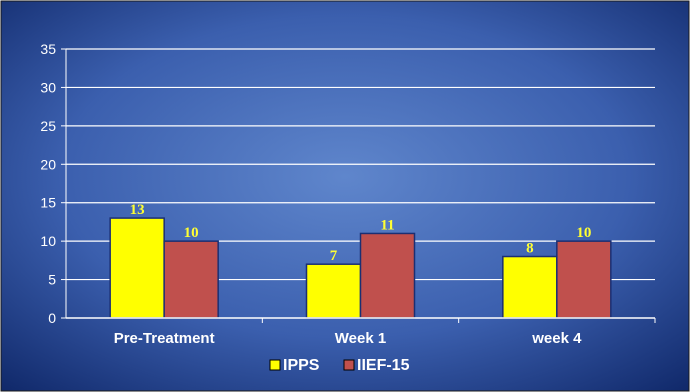 This screenshot has height=392, width=690. Describe the element at coordinates (48, 164) in the screenshot. I see `y-tick-label: 20` at that location.